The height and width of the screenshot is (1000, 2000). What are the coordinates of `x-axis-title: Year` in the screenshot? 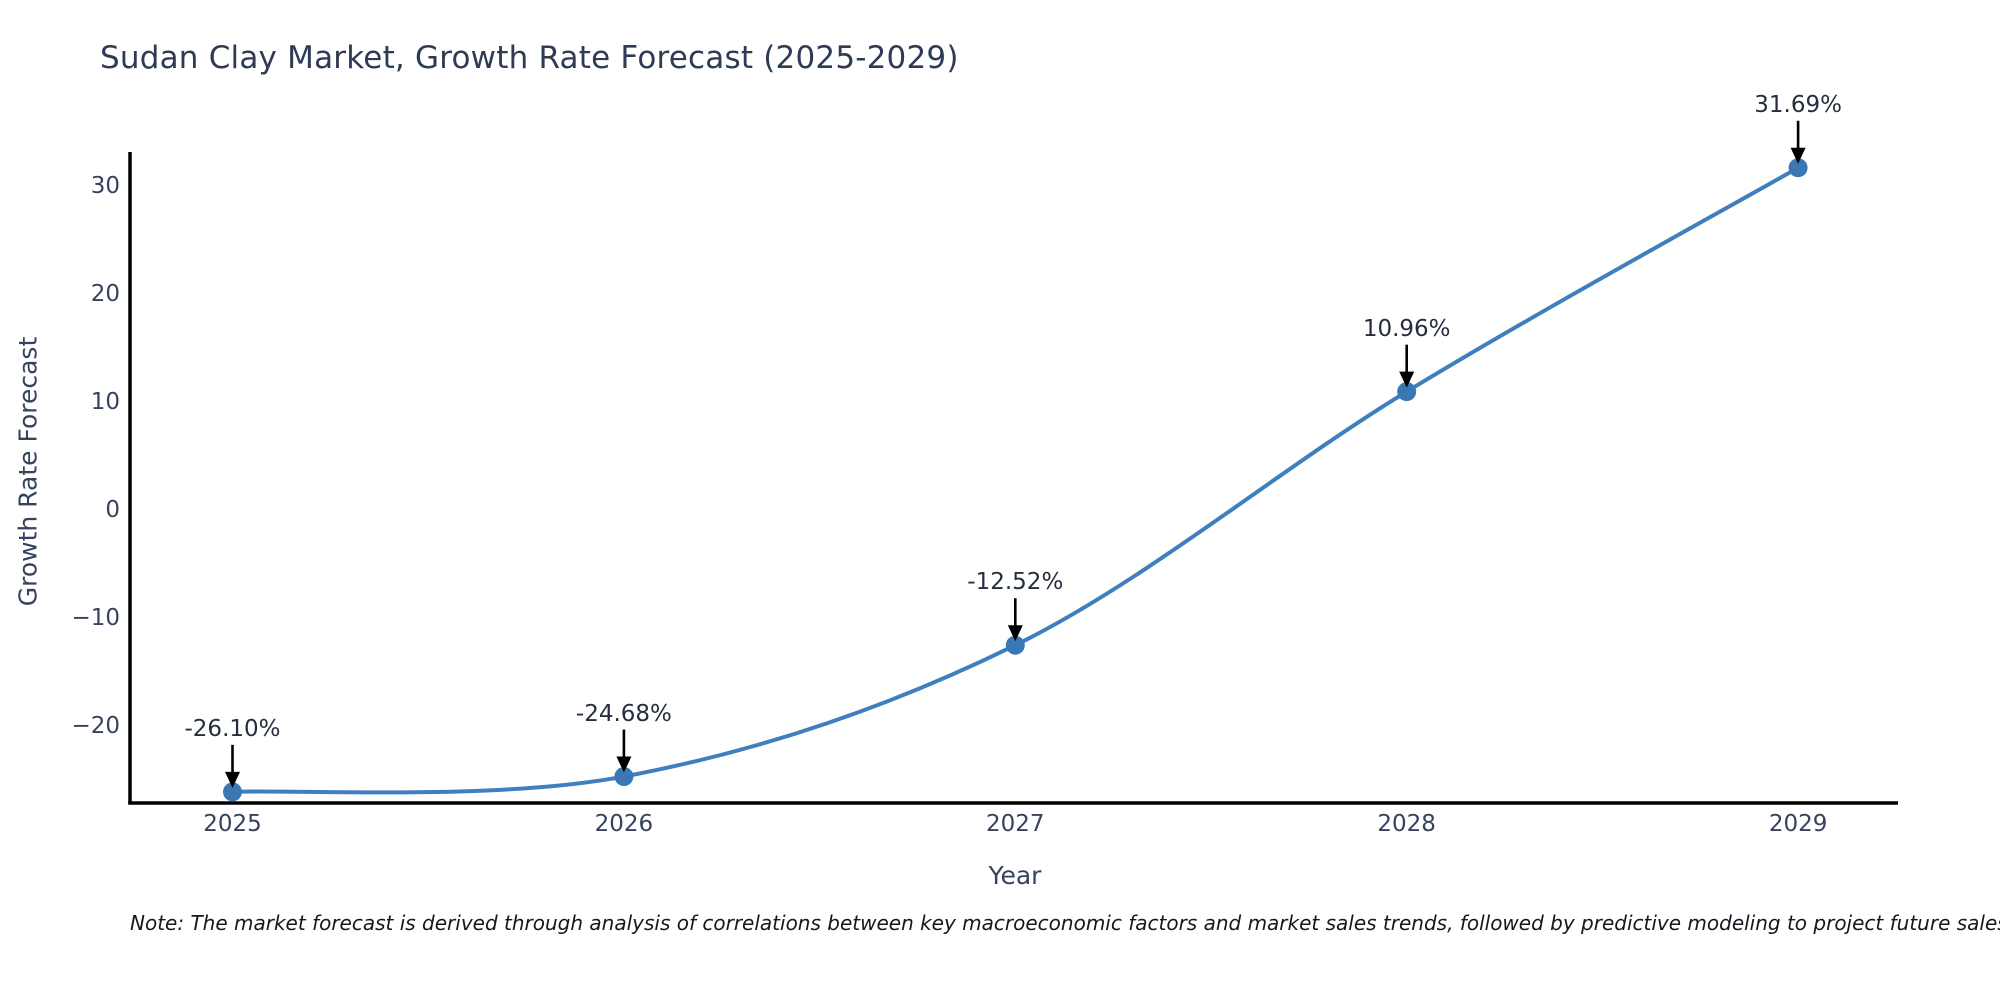 It's located at (1015, 875).